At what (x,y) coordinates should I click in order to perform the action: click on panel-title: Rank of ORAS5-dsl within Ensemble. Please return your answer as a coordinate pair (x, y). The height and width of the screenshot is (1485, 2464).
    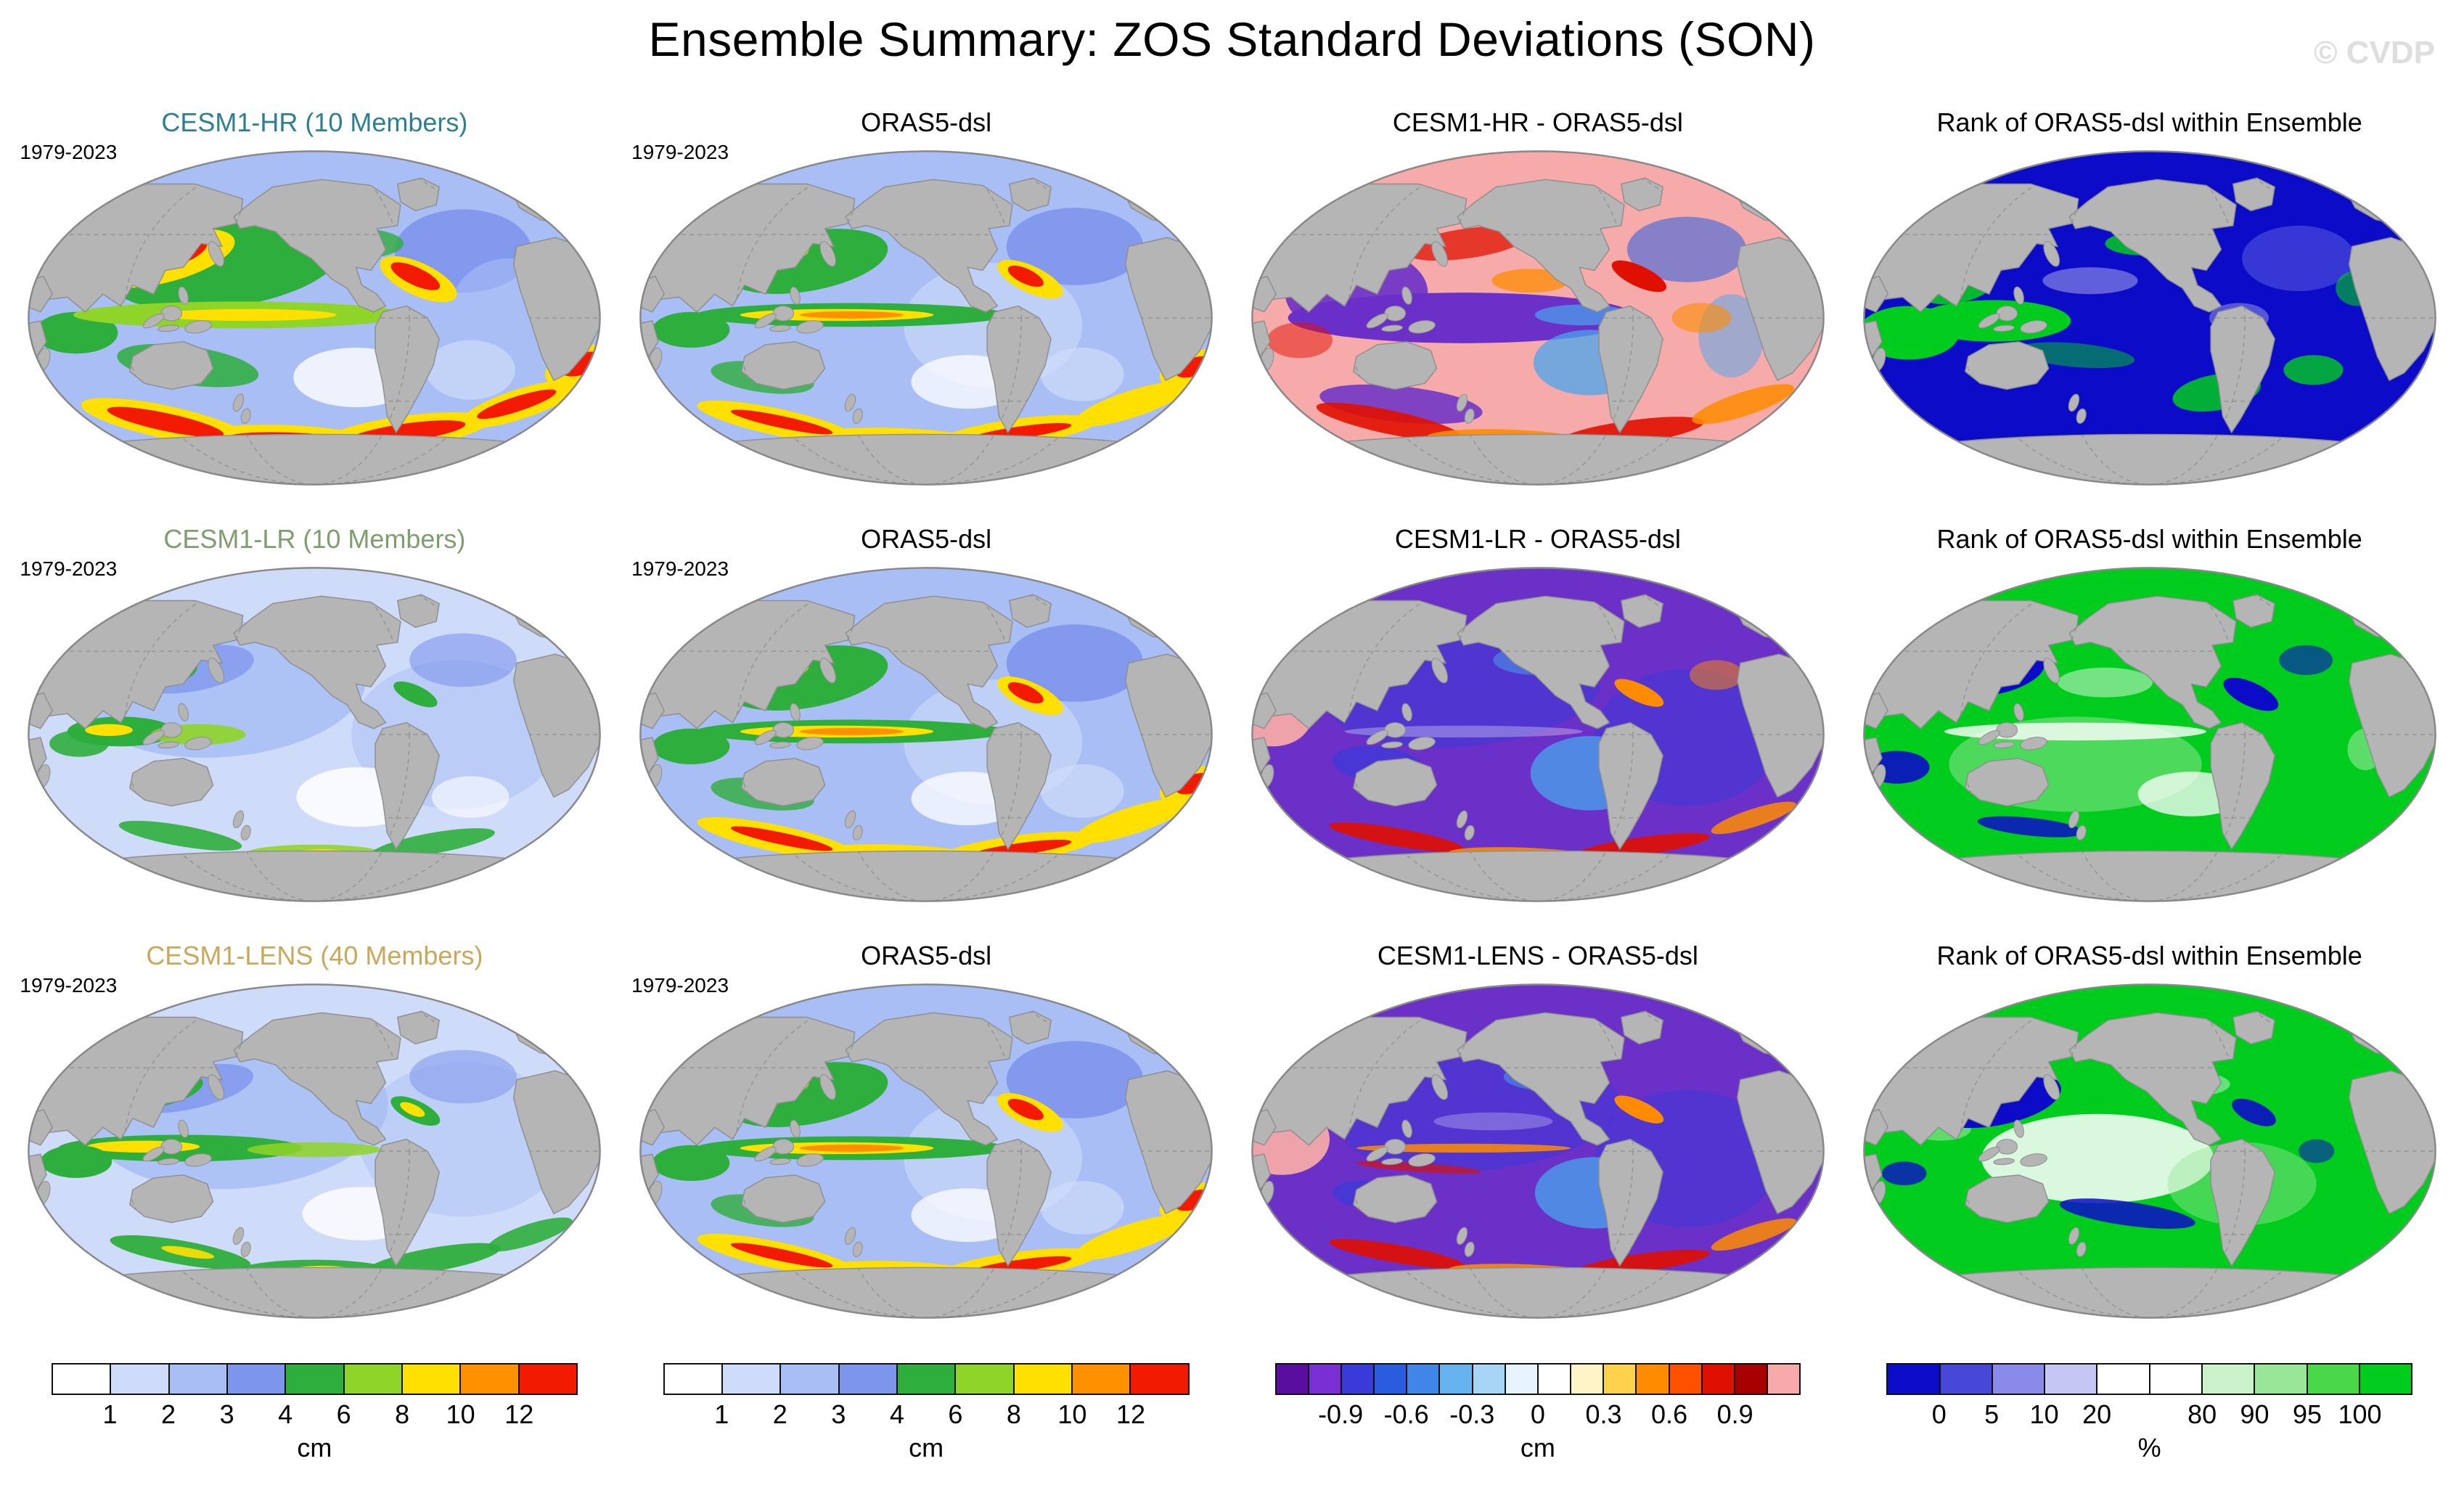
    Looking at the image, I should click on (2149, 122).